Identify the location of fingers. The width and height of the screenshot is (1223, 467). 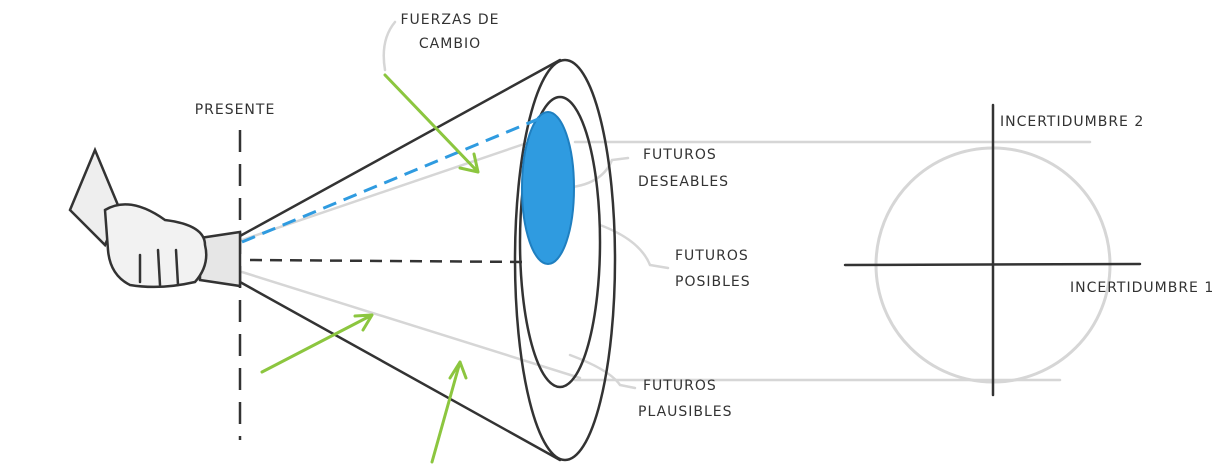
(159, 267).